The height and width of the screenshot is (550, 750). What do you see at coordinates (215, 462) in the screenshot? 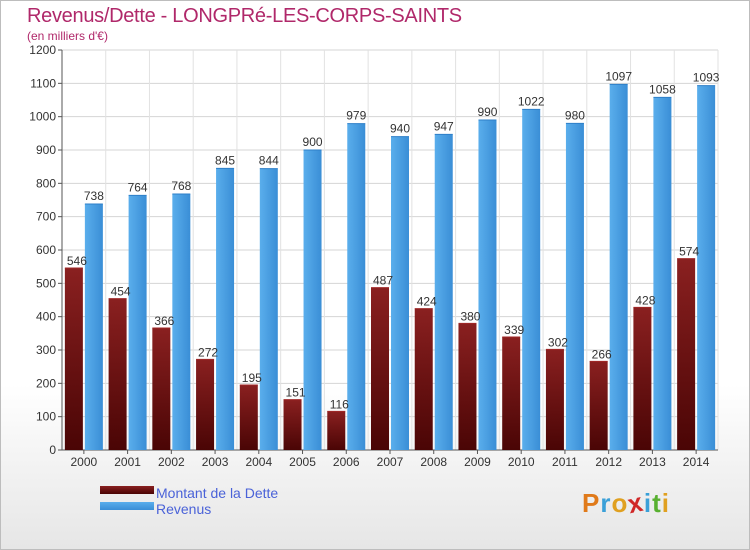
I see `x-tick-label: 2003` at bounding box center [215, 462].